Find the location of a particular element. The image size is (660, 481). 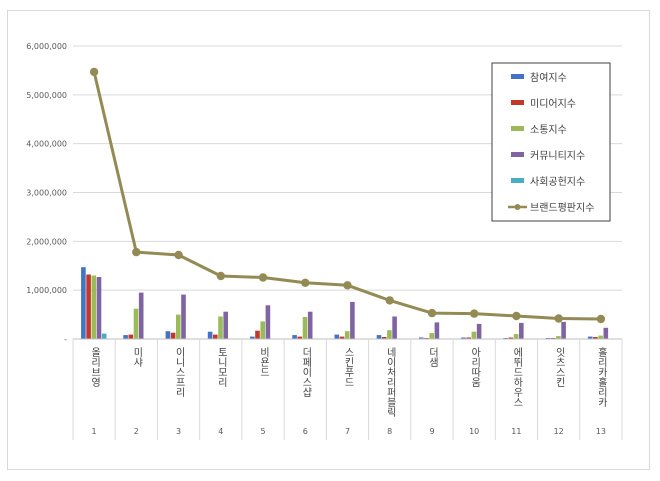

category-label: 스킨푸드 is located at coordinates (348, 367).